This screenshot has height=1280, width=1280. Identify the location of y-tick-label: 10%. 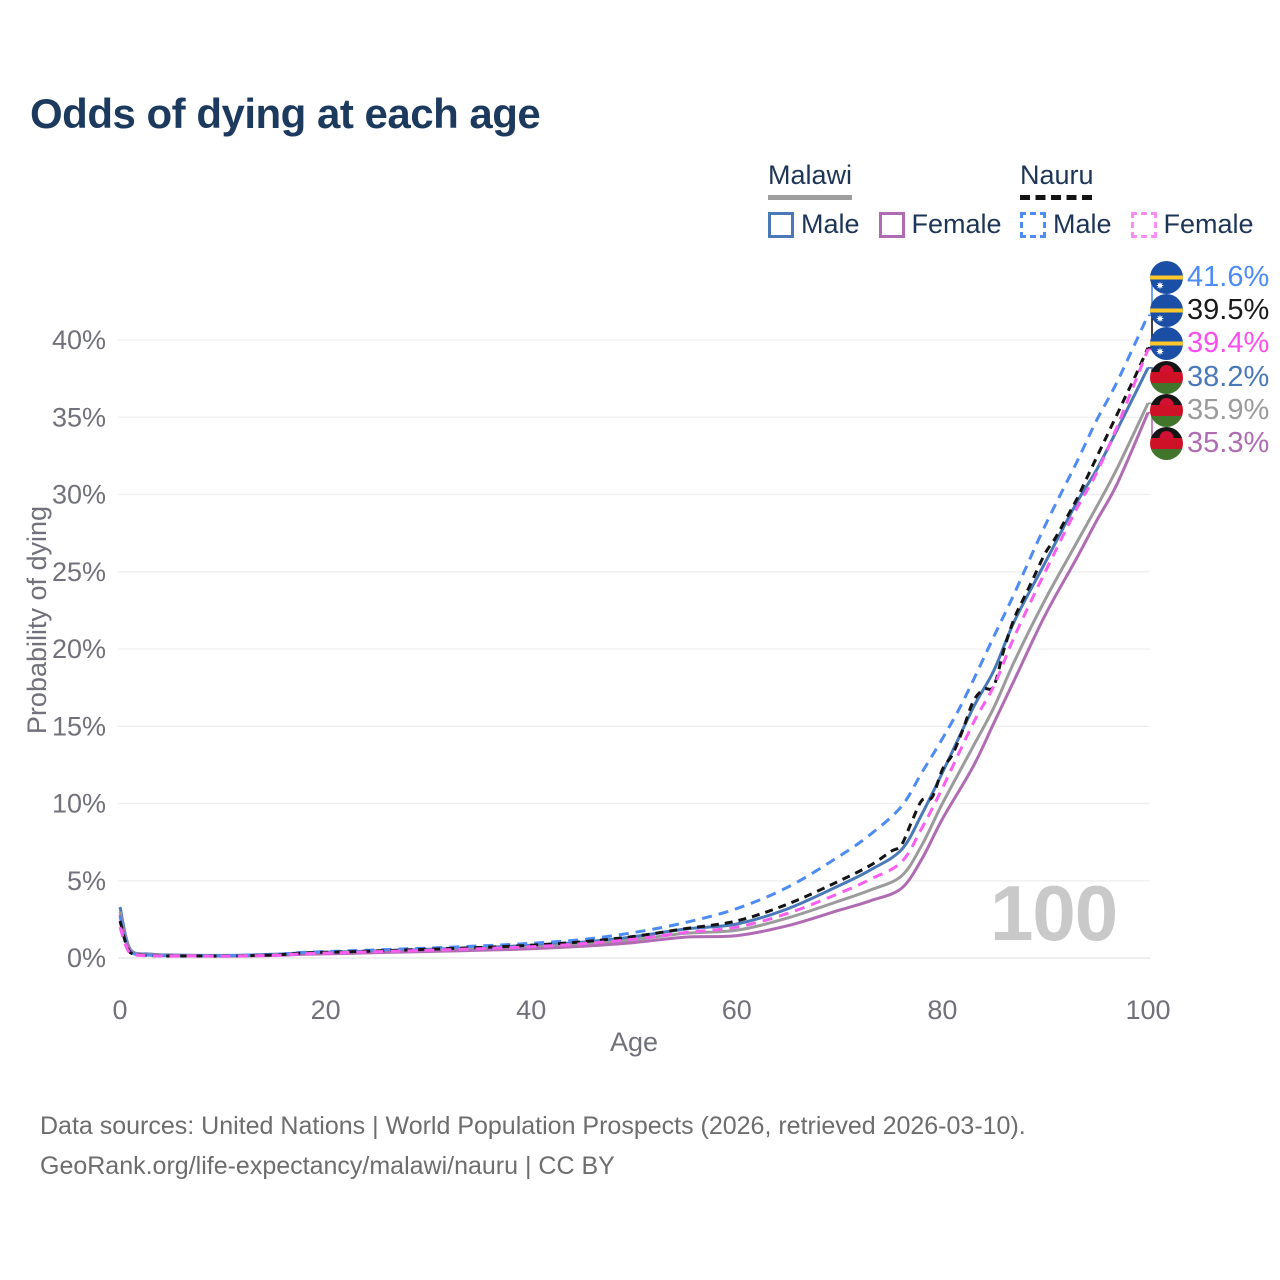
(79, 804).